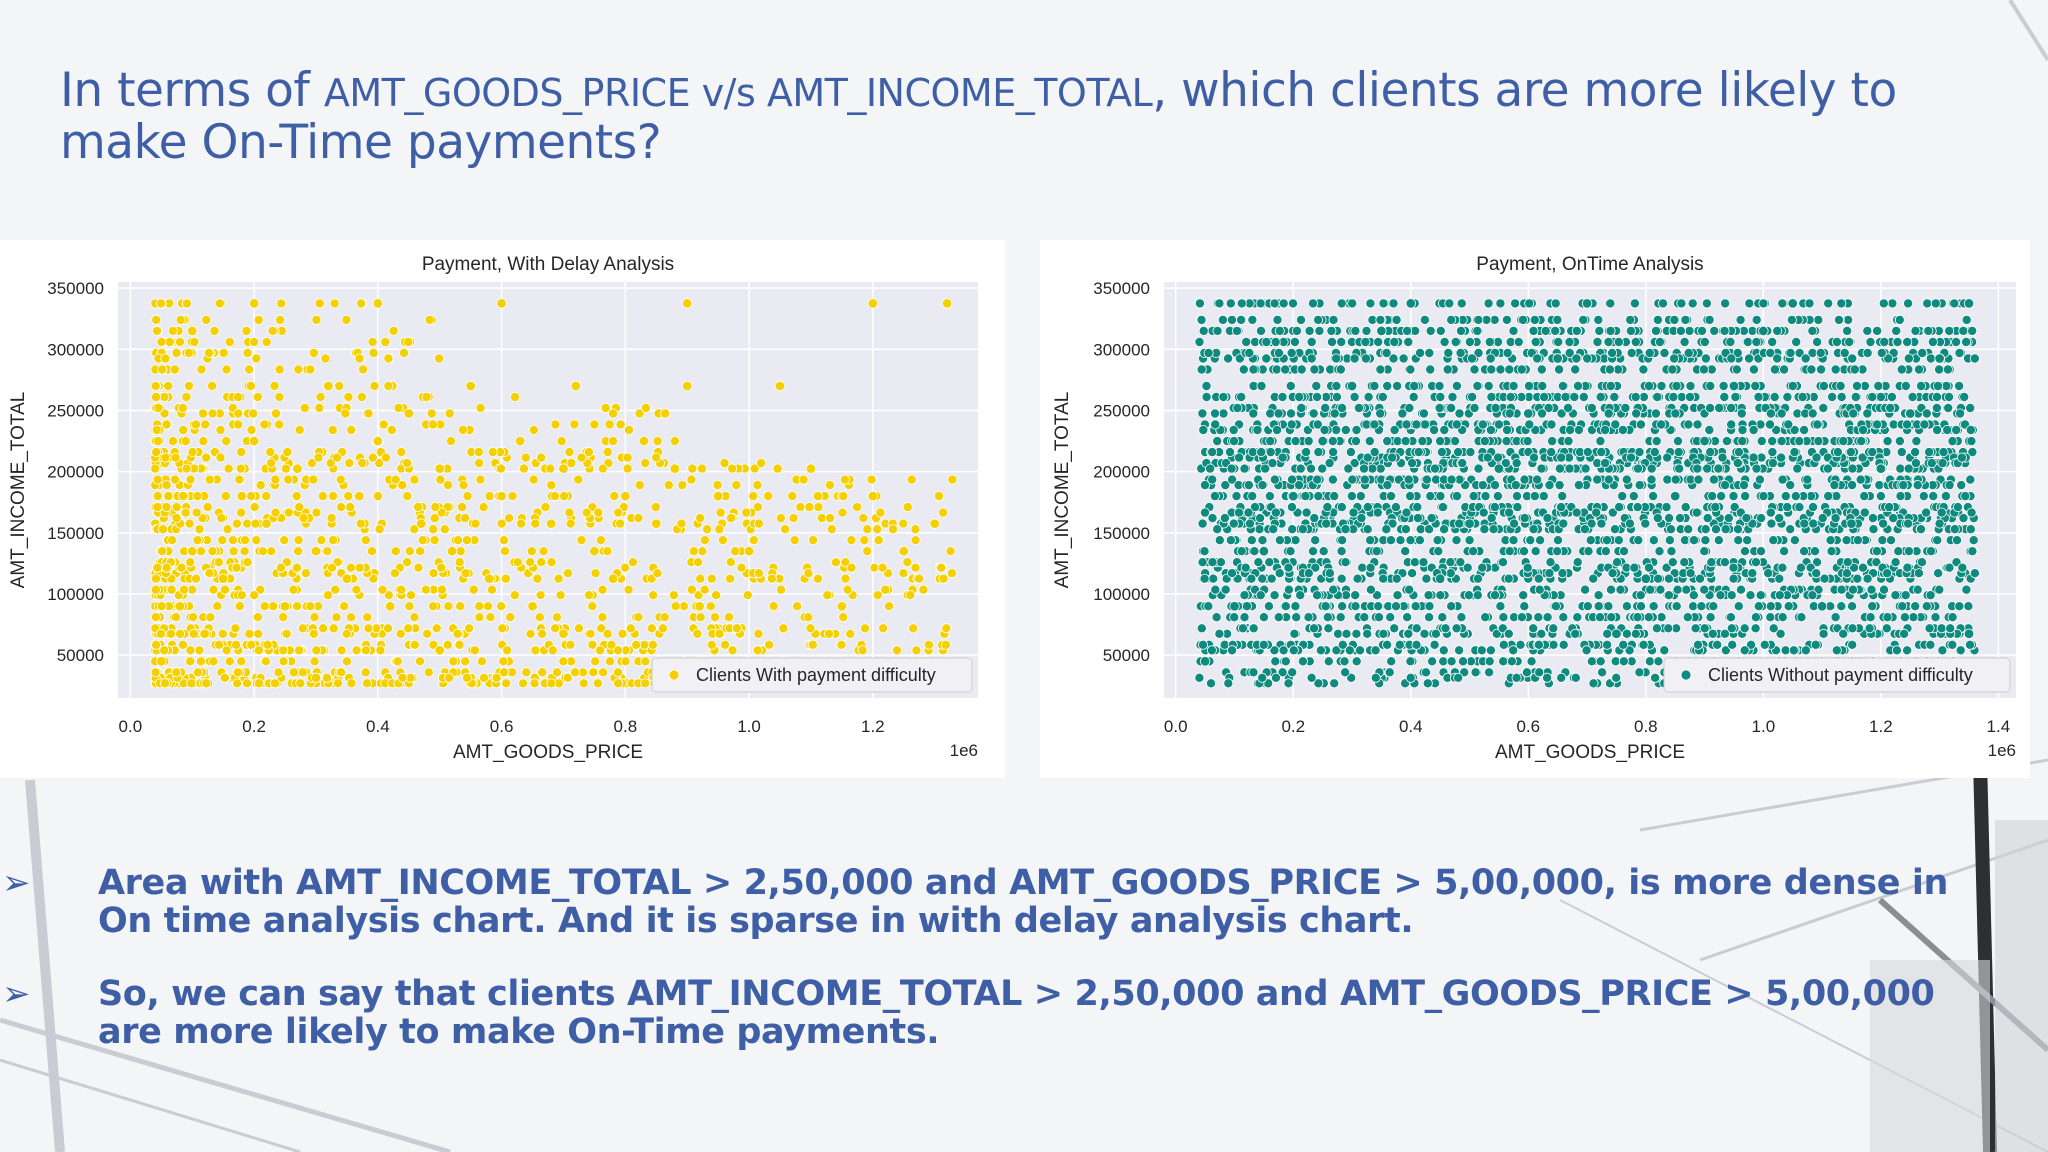  Describe the element at coordinates (728, 93) in the screenshot. I see `title-vs: v/s` at that location.